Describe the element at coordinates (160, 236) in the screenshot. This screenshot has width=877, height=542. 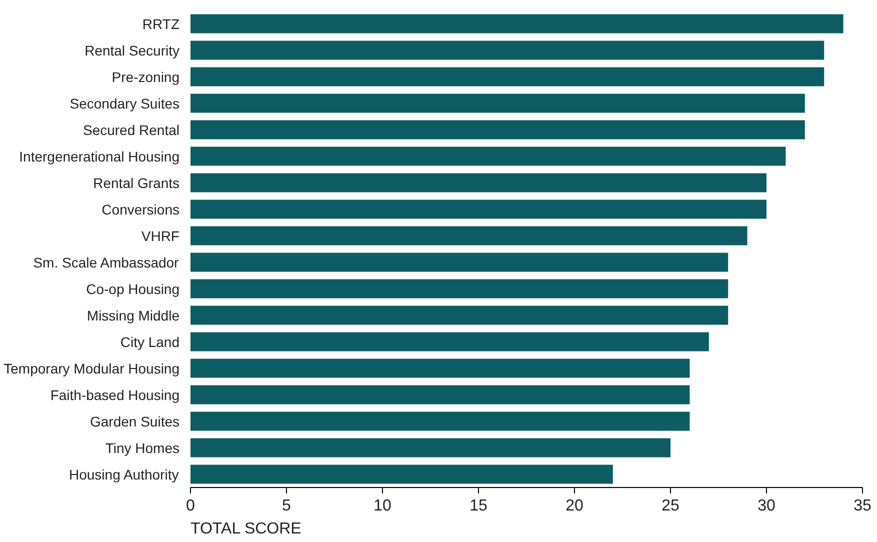
I see `y-tick-label: VHRF` at that location.